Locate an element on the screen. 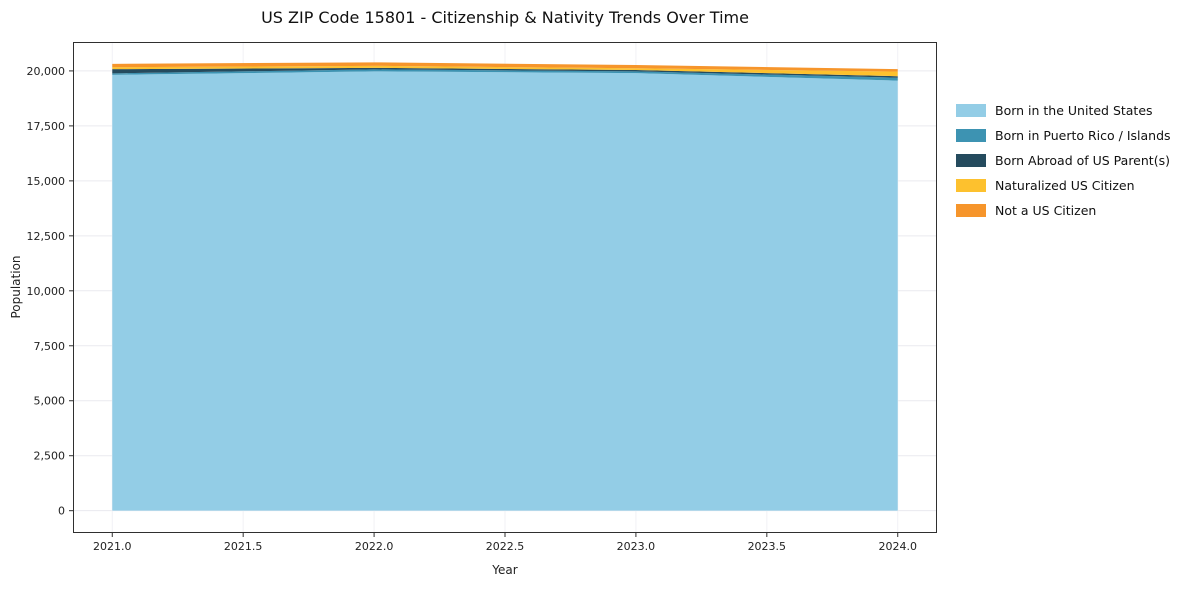 The height and width of the screenshot is (590, 1189). legend-label-born-us: Born in the United States is located at coordinates (1074, 110).